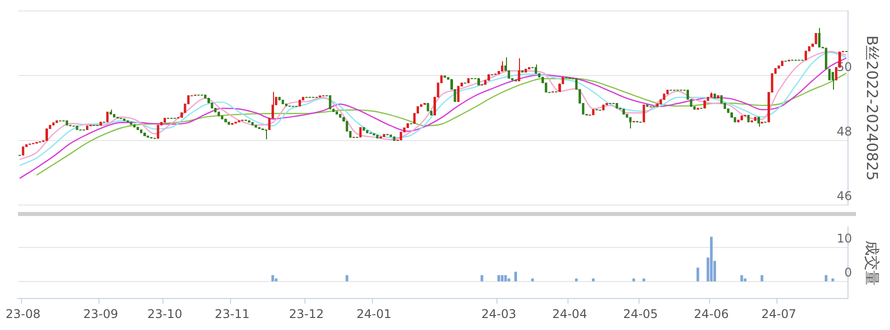  I want to click on x-tick-label: 24-05, so click(640, 313).